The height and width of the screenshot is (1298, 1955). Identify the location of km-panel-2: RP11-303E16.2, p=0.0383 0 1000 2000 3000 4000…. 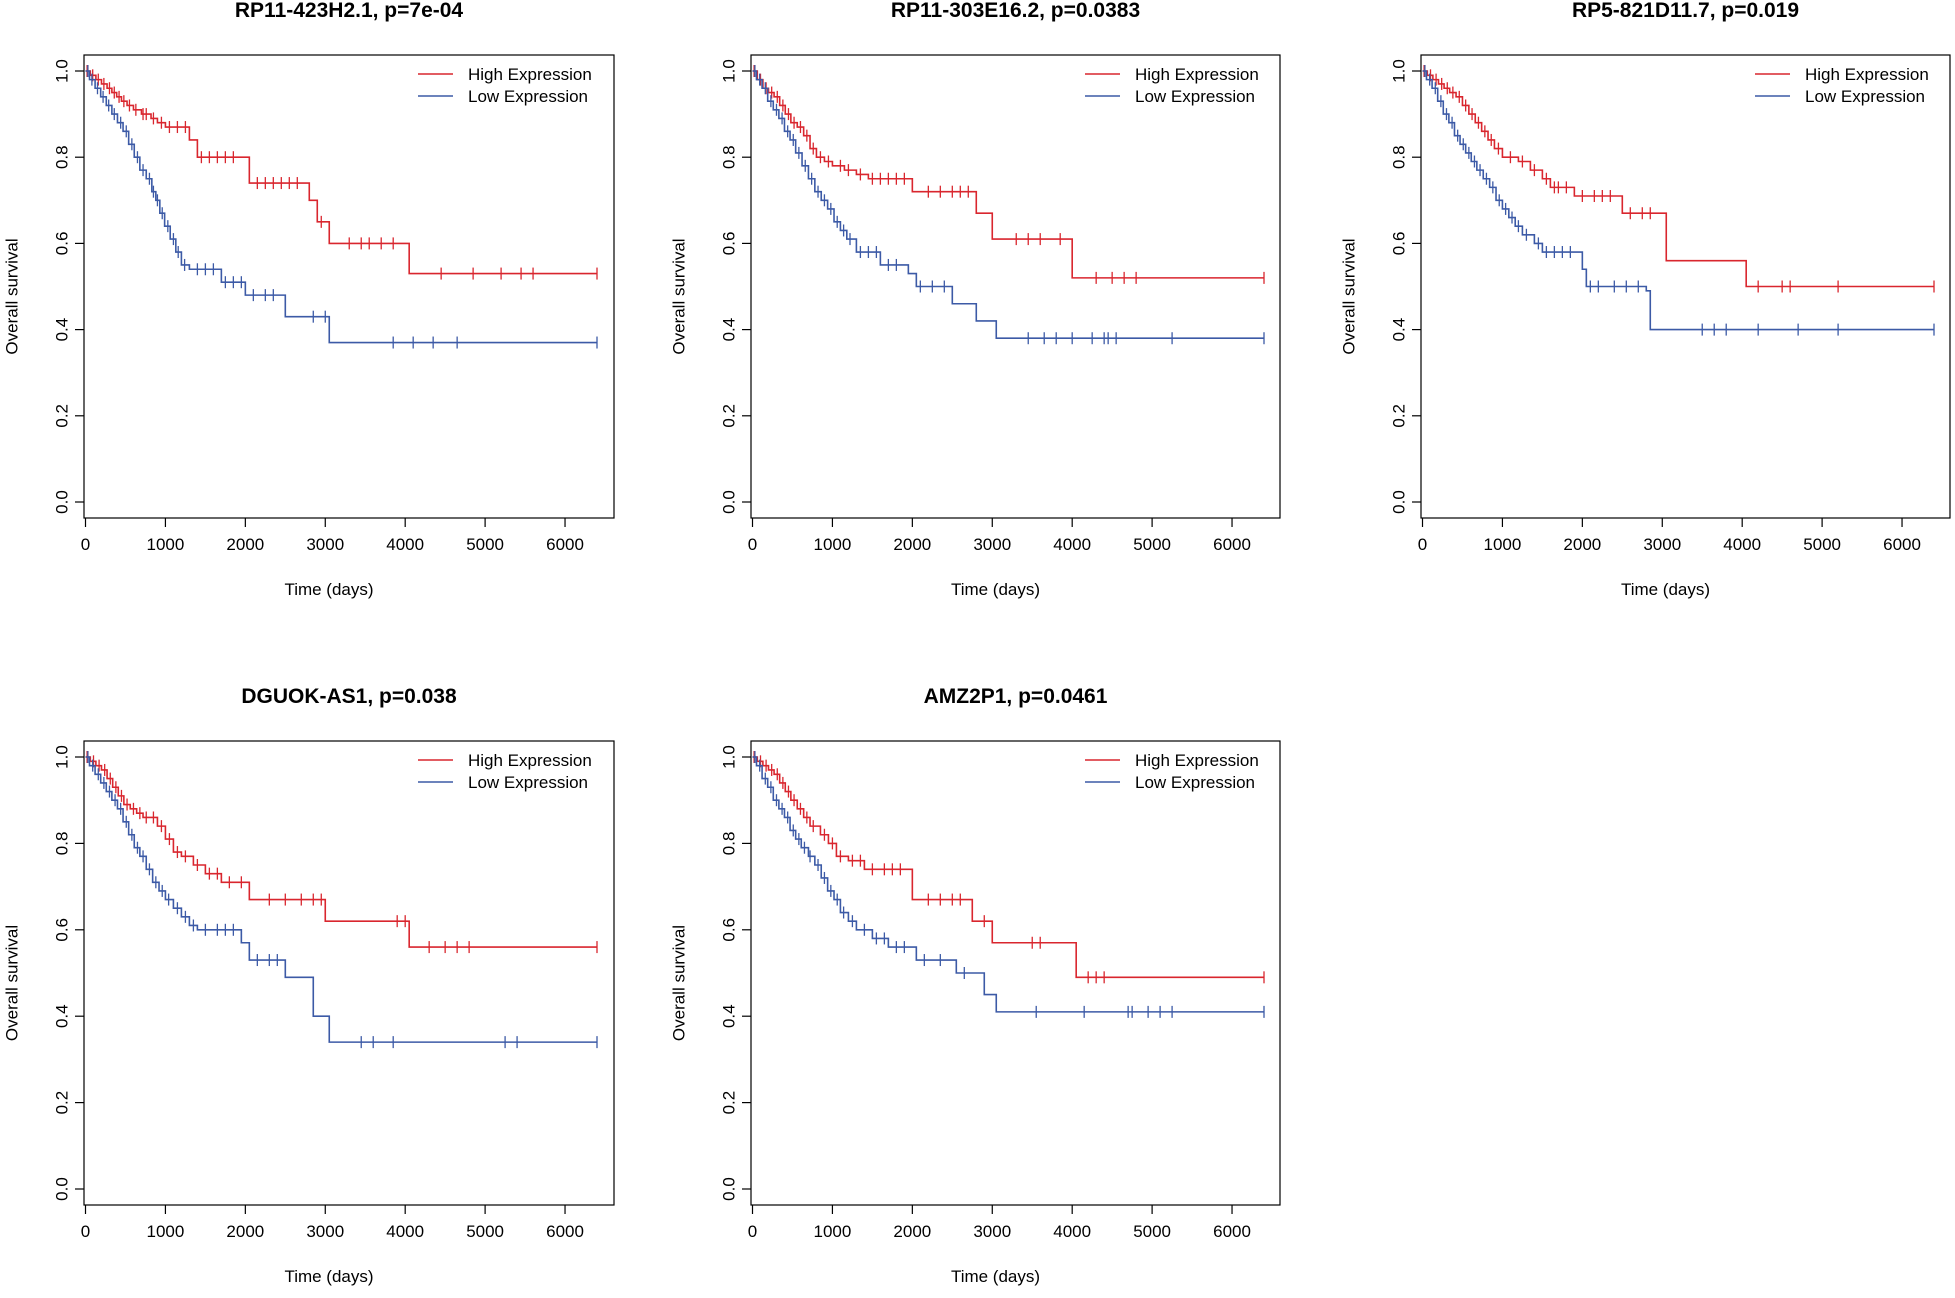
(975, 299).